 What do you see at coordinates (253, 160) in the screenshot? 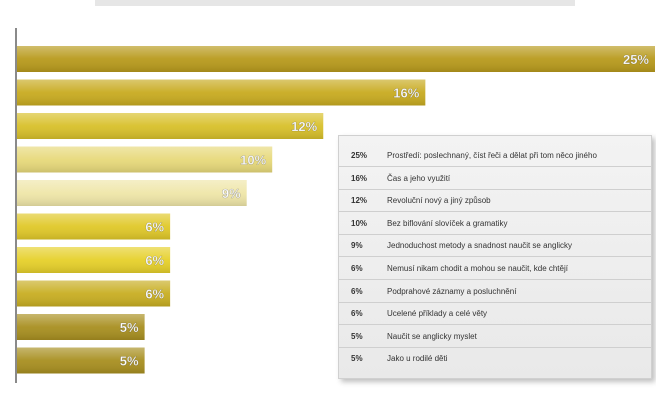
I see `bar-value-label-4: 10%` at bounding box center [253, 160].